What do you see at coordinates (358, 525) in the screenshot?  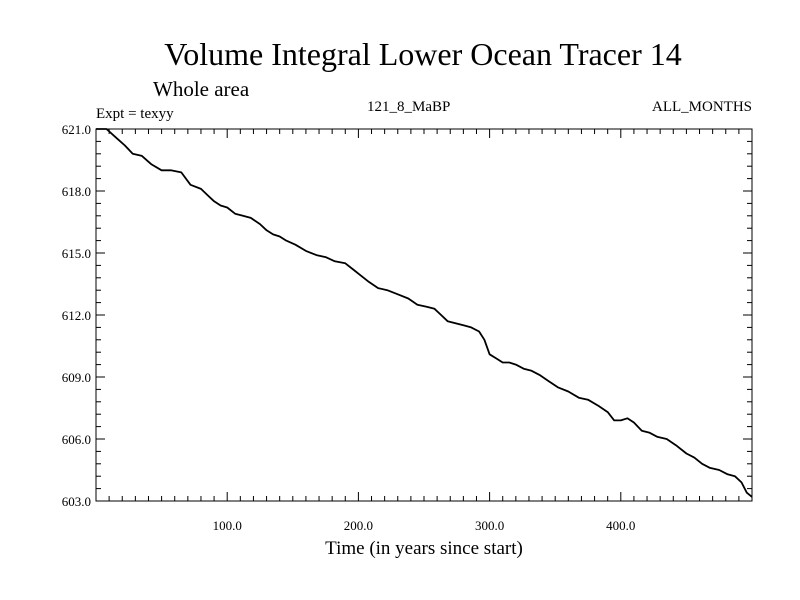 I see `x-tick-label: 200.0` at bounding box center [358, 525].